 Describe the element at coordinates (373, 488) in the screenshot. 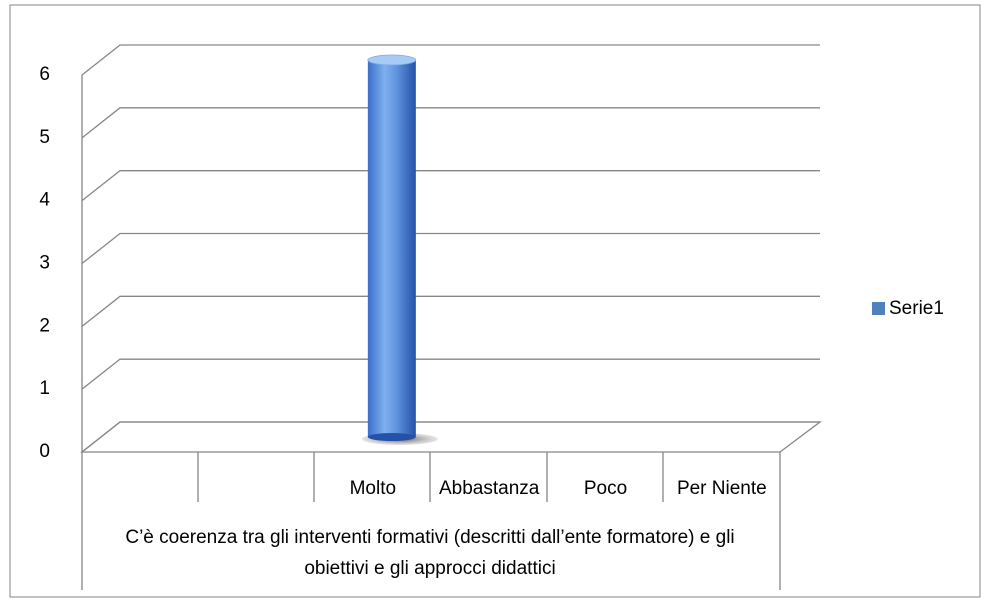

I see `x-tick-label: Molto` at that location.